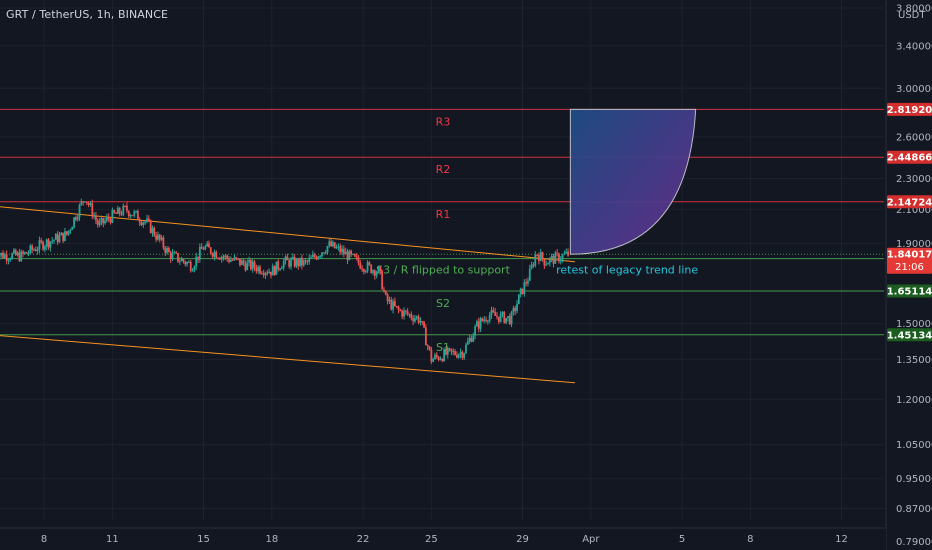  I want to click on current-price-tag-bg, so click(909, 260).